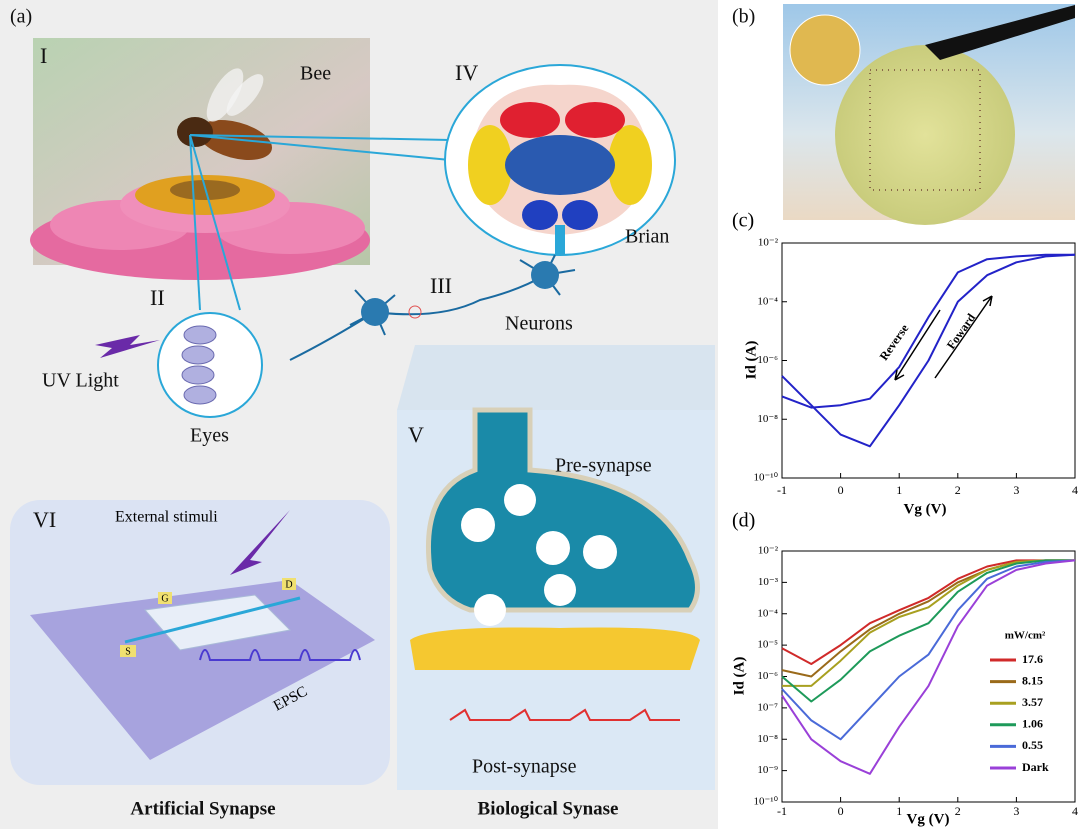 This screenshot has height=829, width=1080. Describe the element at coordinates (21, 17) in the screenshot. I see `panel-label: (a)` at that location.